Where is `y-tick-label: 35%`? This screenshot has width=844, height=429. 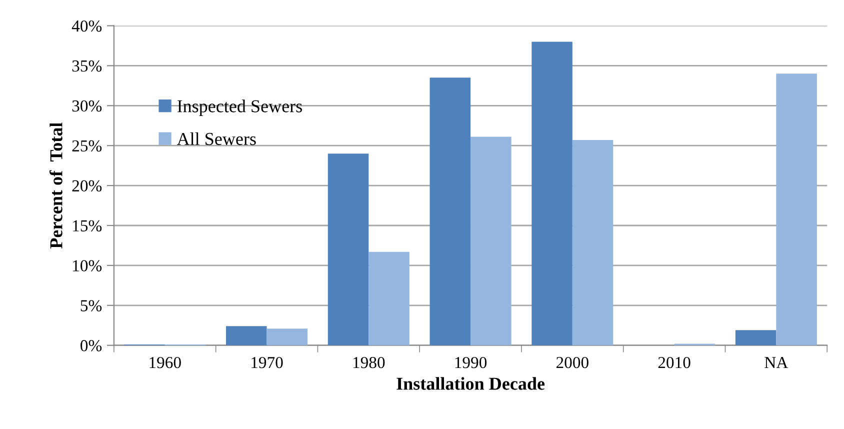
y-tick-label: 35% is located at coordinates (87, 66).